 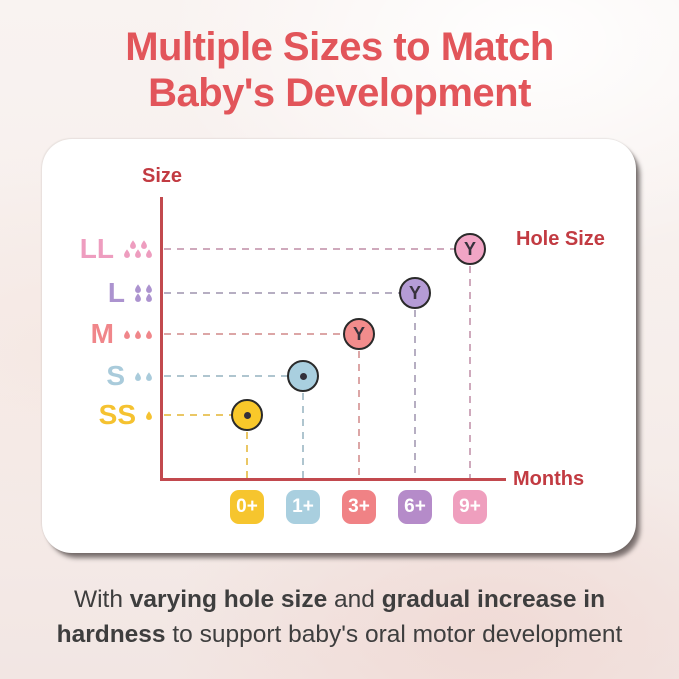 I want to click on caption-segment: With, so click(x=101, y=599).